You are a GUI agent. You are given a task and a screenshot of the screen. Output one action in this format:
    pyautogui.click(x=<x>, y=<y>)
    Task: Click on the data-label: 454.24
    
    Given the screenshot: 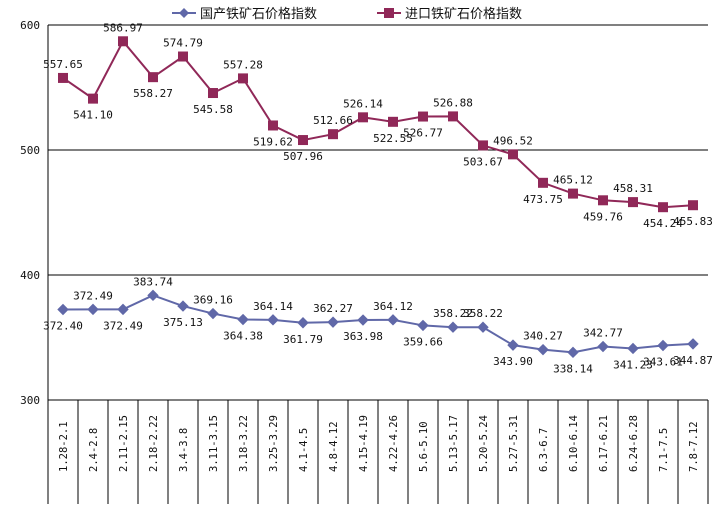 What is the action you would take?
    pyautogui.click(x=663, y=223)
    